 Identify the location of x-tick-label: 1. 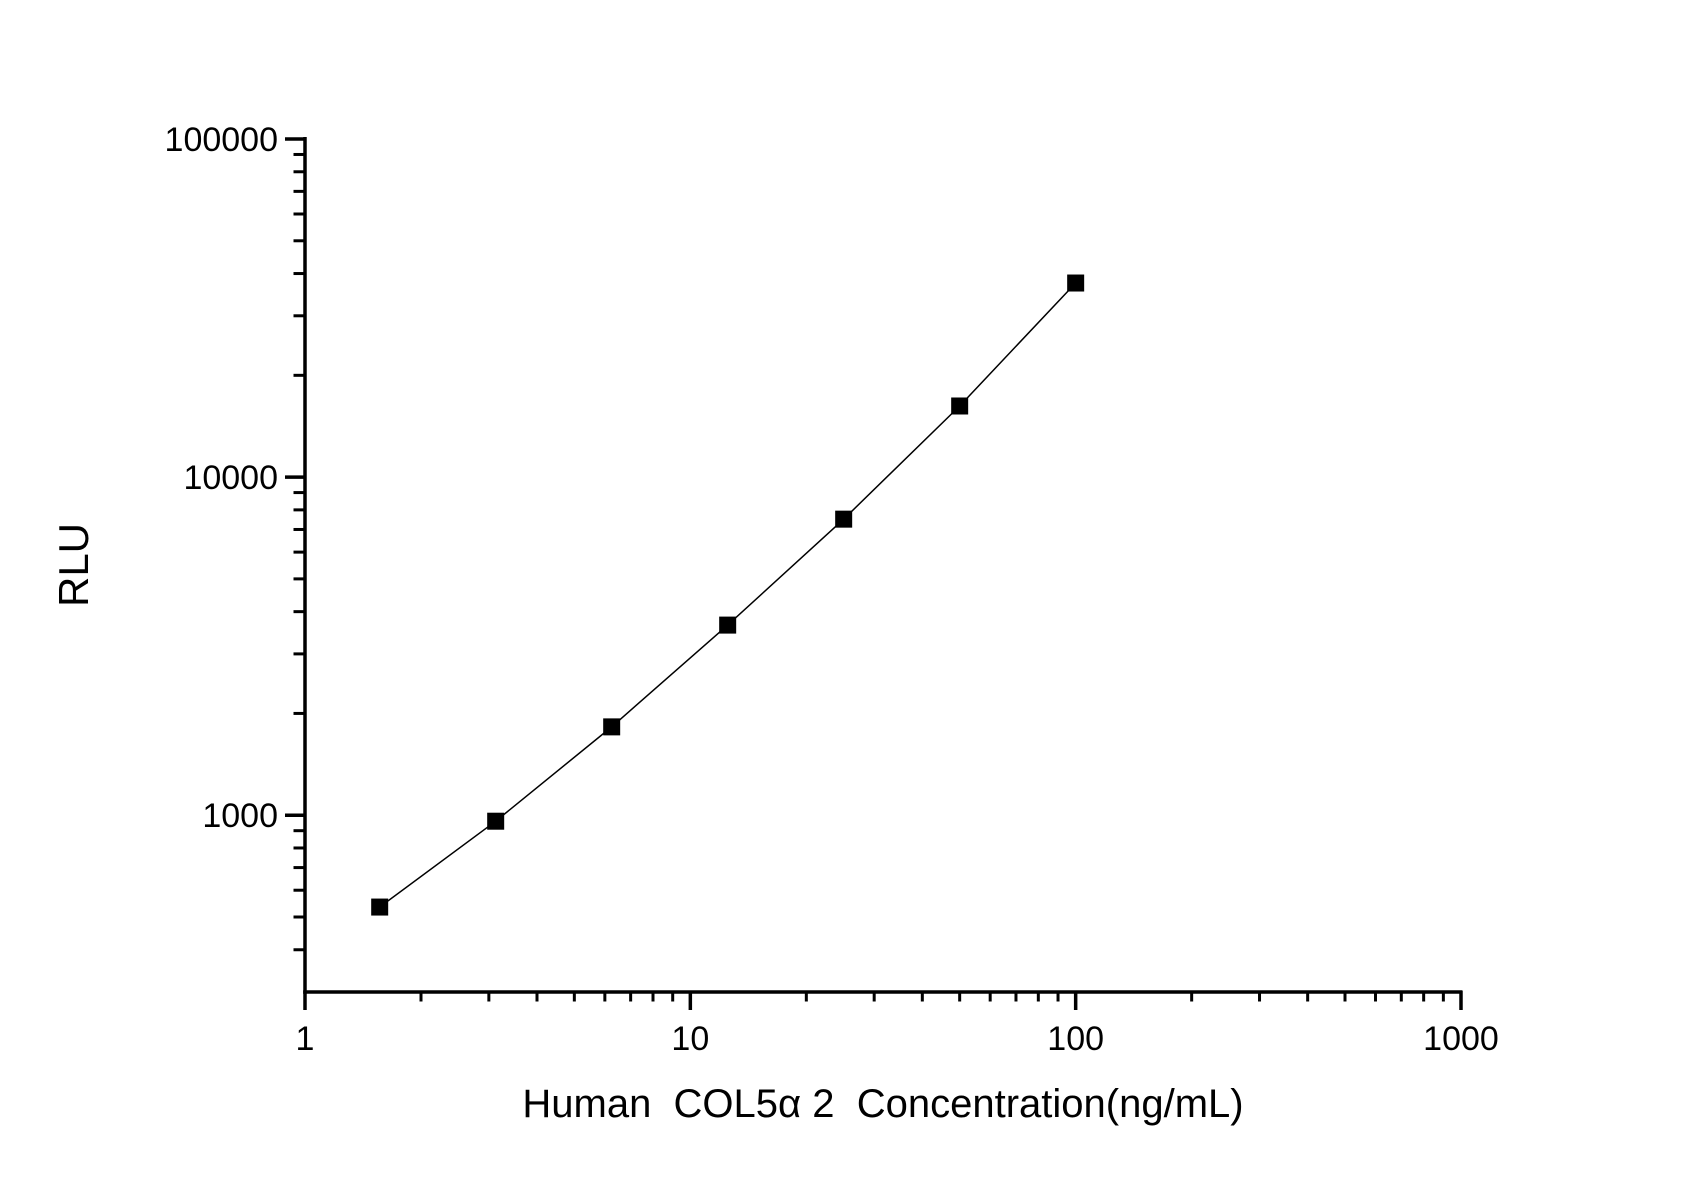
(305, 1039).